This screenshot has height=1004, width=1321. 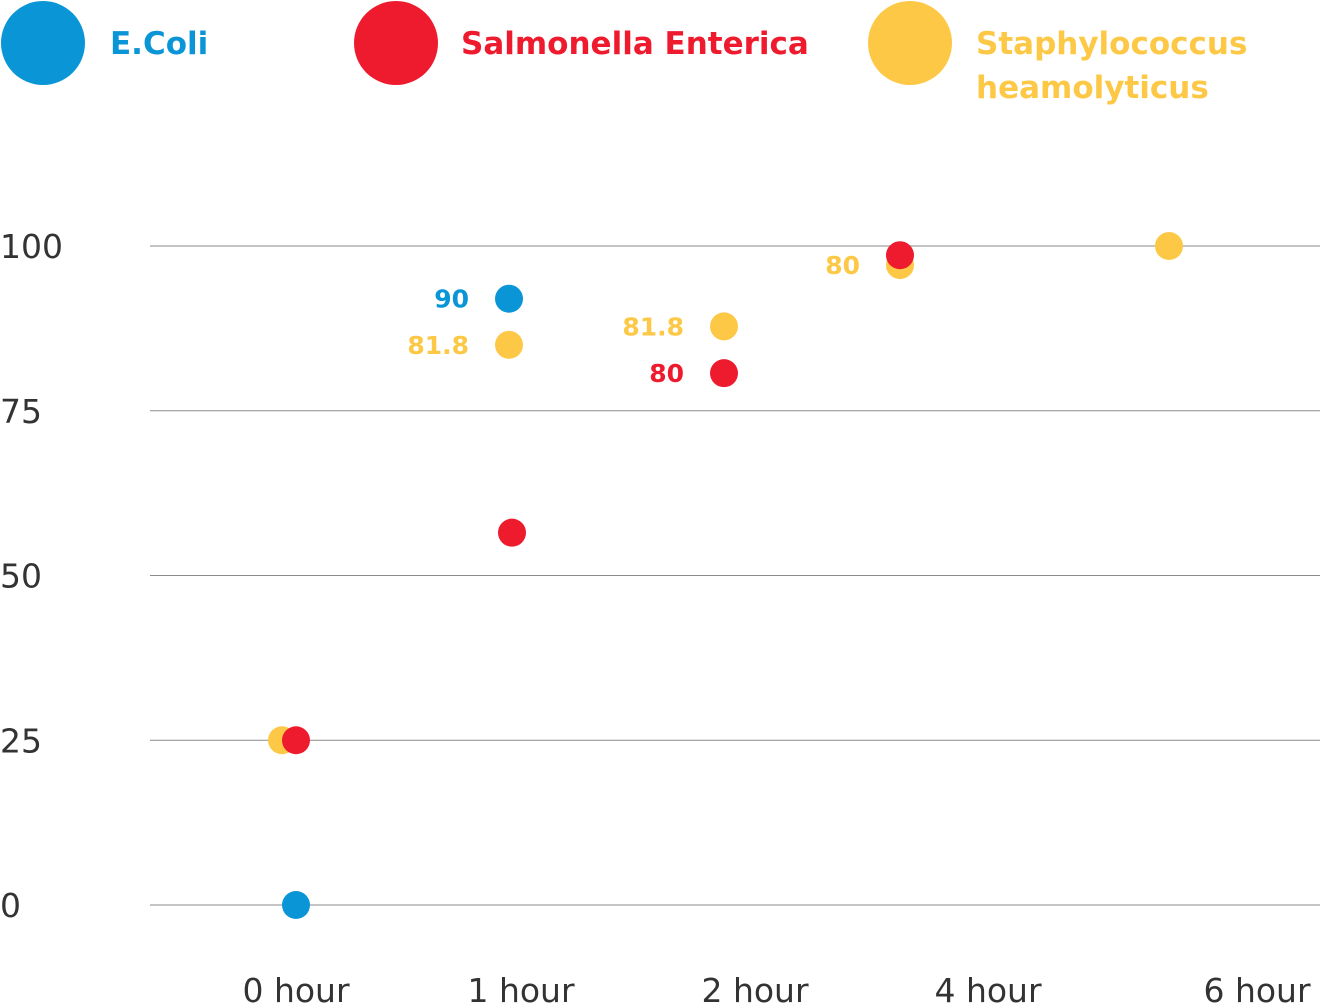 I want to click on y-axis-ticks: 0 25 50 75 100, so click(x=31, y=576).